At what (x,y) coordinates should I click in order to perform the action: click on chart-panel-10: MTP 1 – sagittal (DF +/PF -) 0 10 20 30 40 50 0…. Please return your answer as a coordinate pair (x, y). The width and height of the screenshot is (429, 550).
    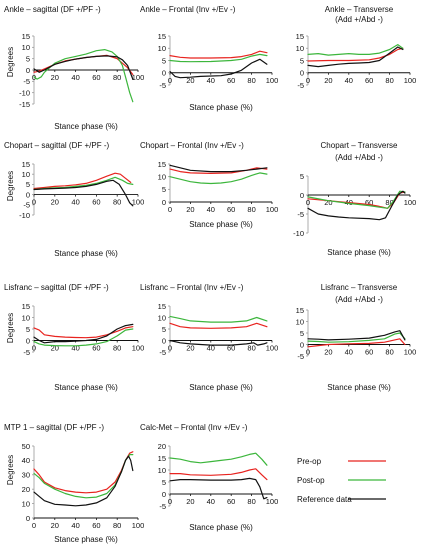
    Looking at the image, I should click on (74, 483).